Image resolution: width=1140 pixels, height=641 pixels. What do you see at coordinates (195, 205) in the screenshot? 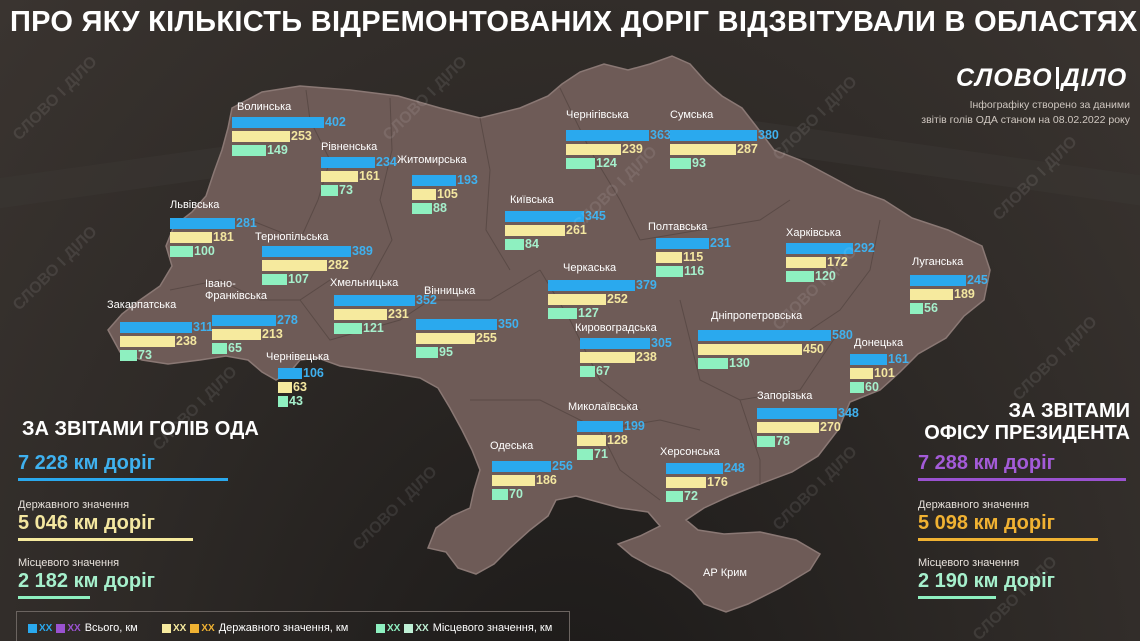
I see `region-name-label: Львівська` at bounding box center [195, 205].